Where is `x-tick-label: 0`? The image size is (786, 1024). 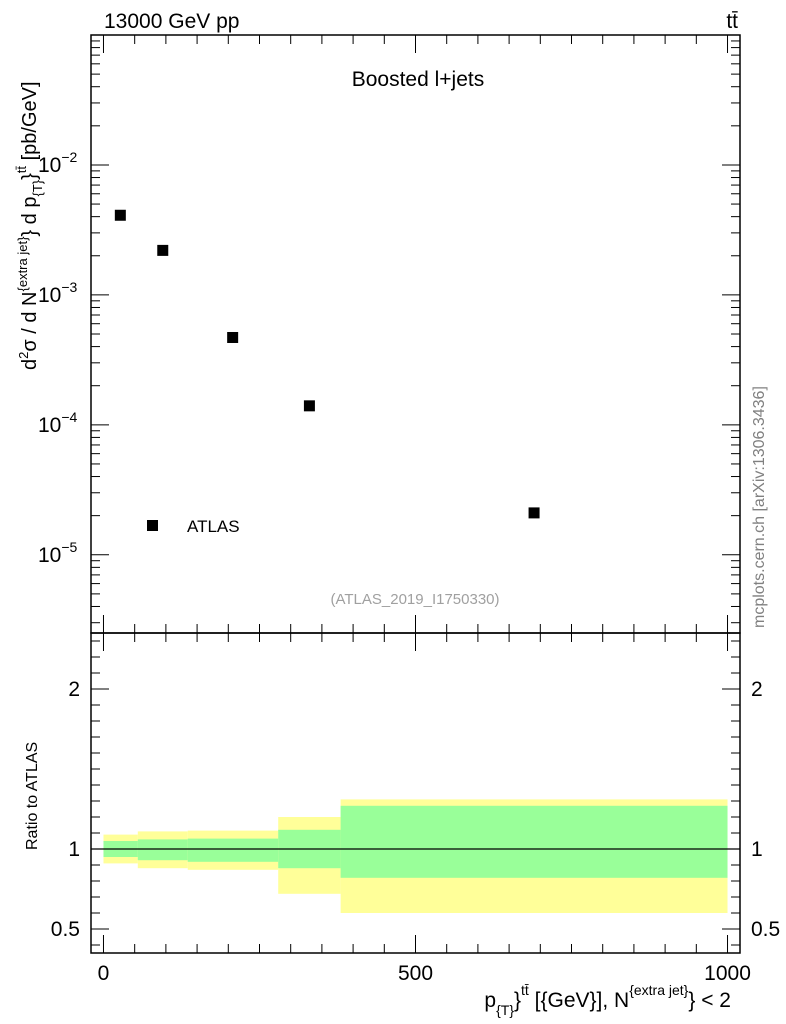
x-tick-label: 0 is located at coordinates (104, 973).